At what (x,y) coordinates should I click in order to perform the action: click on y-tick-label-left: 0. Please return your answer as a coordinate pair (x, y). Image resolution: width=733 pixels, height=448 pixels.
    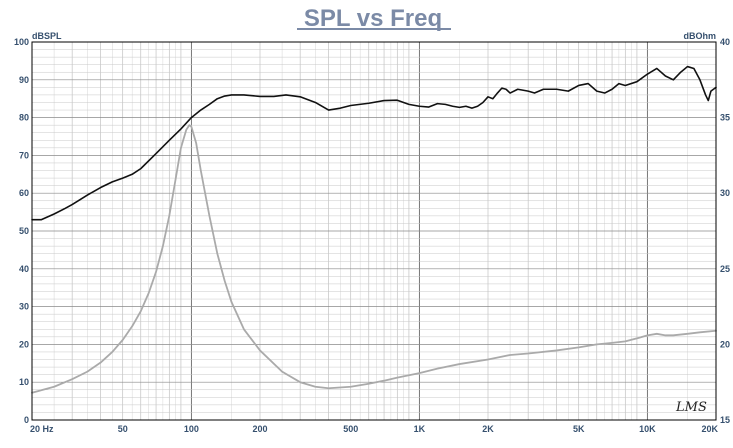
    Looking at the image, I should click on (26, 420).